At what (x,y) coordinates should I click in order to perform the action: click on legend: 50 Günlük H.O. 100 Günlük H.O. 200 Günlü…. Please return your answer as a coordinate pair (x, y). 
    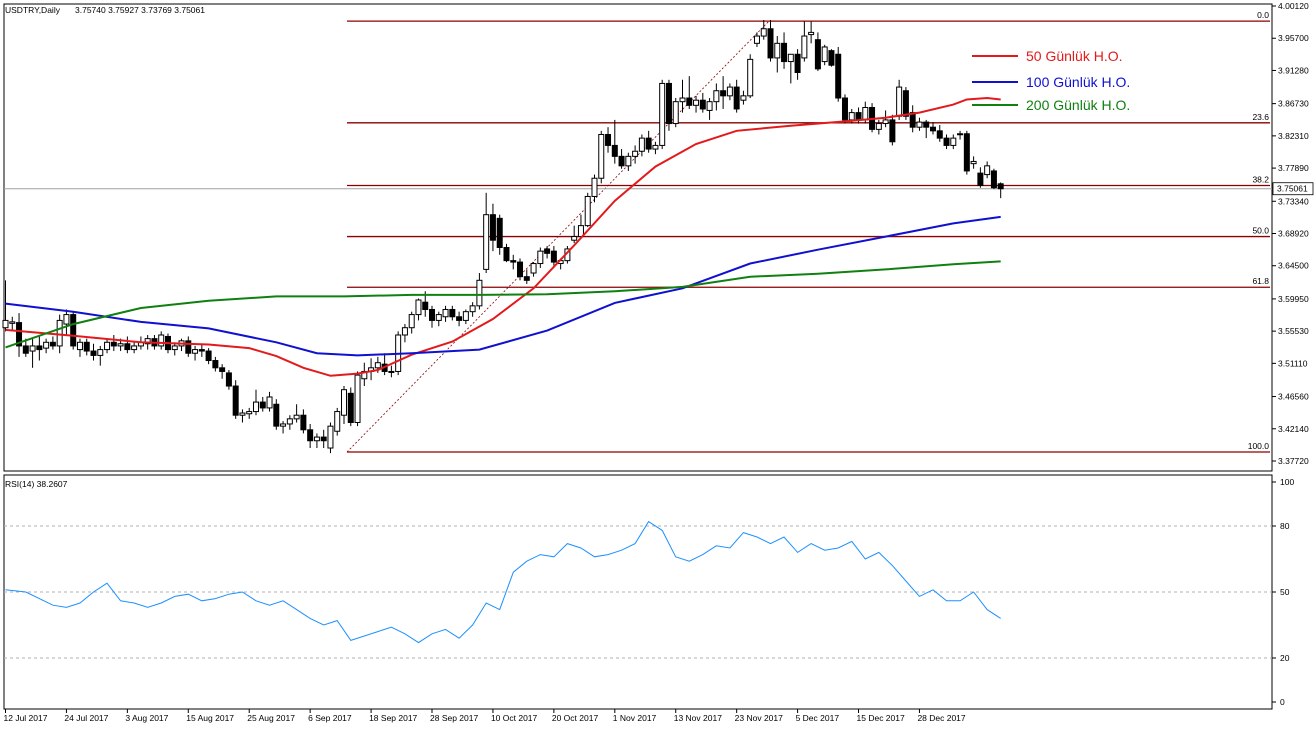
    Looking at the image, I should click on (1051, 80).